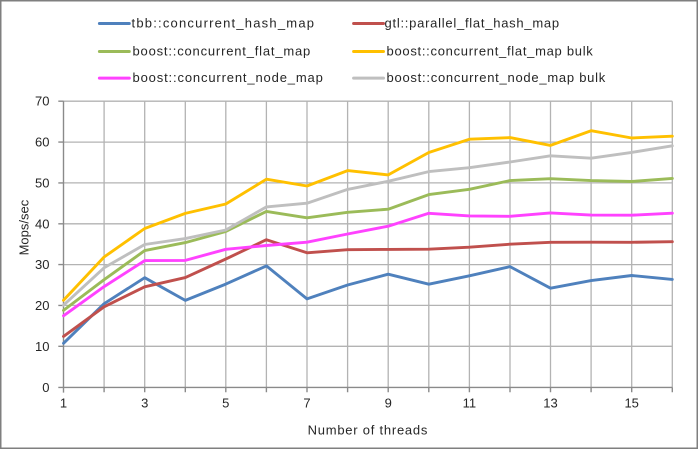  I want to click on svg-text: 30, so click(42, 264).